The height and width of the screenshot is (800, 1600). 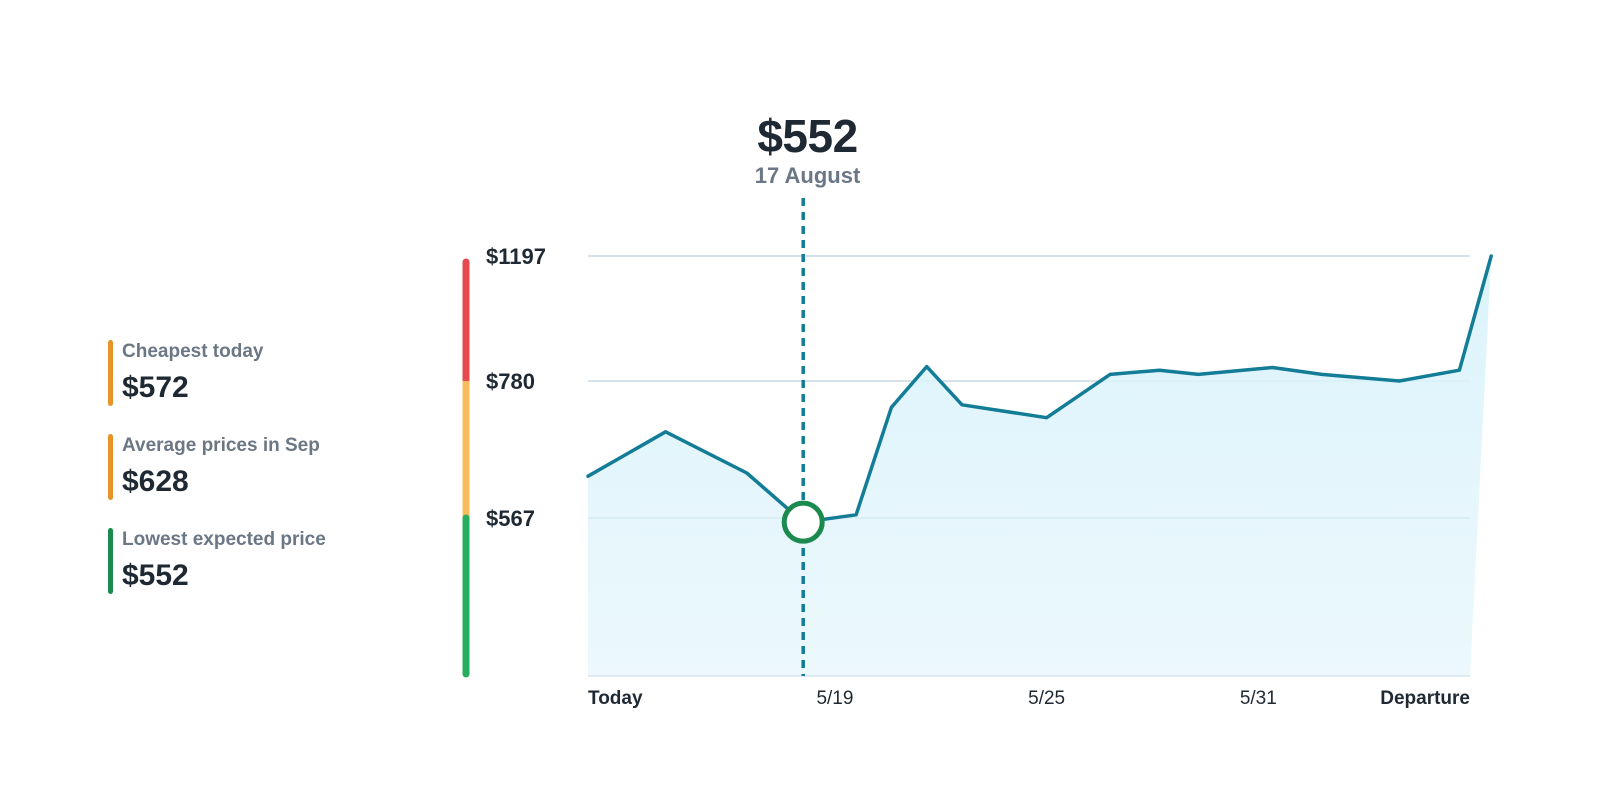 I want to click on stat-lowest-expected: Lowest expected price $552, so click(x=258, y=561).